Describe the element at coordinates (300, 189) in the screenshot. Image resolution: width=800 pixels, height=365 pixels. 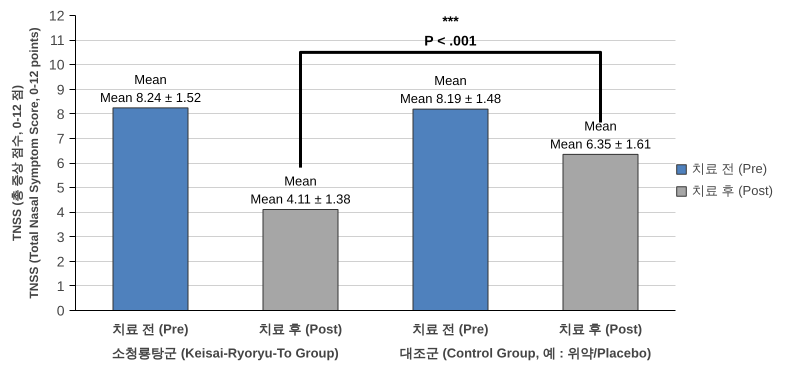
I see `data-label: Mean Mean 4.11 ± 1.38` at that location.